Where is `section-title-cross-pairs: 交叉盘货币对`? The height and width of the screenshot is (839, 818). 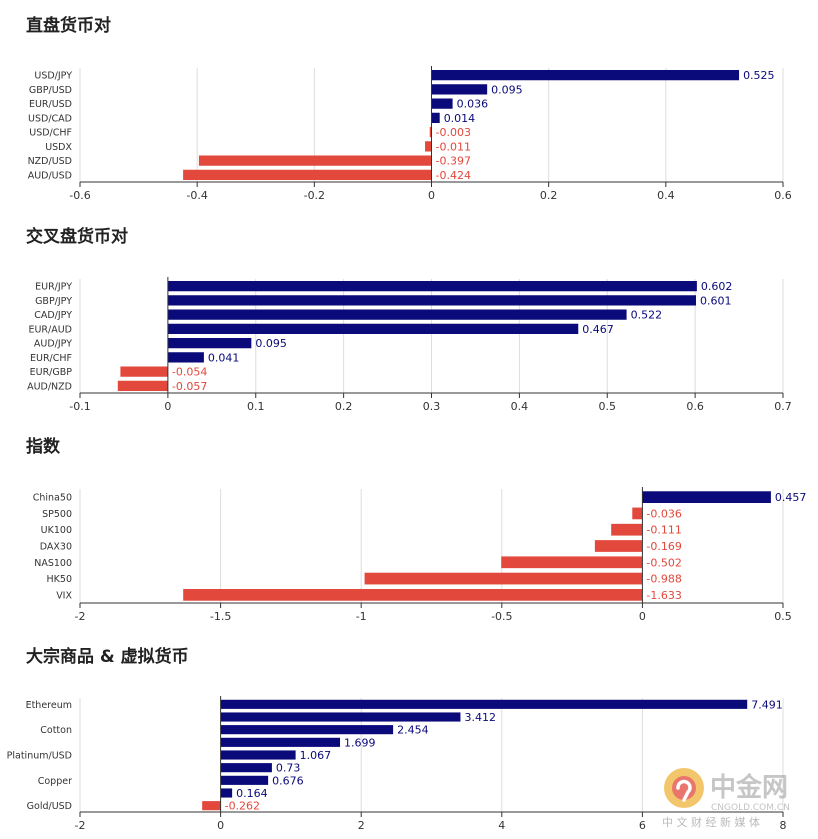
section-title-cross-pairs: 交叉盘货币对 is located at coordinates (77, 237).